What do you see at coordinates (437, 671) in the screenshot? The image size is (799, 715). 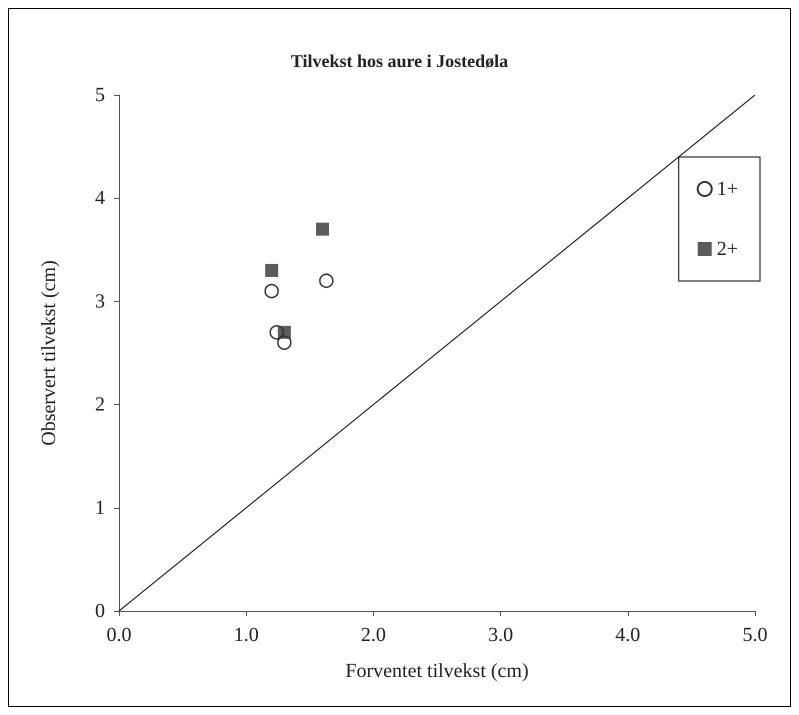 I see `x-axis-title: Forventet tilvekst (cm)` at bounding box center [437, 671].